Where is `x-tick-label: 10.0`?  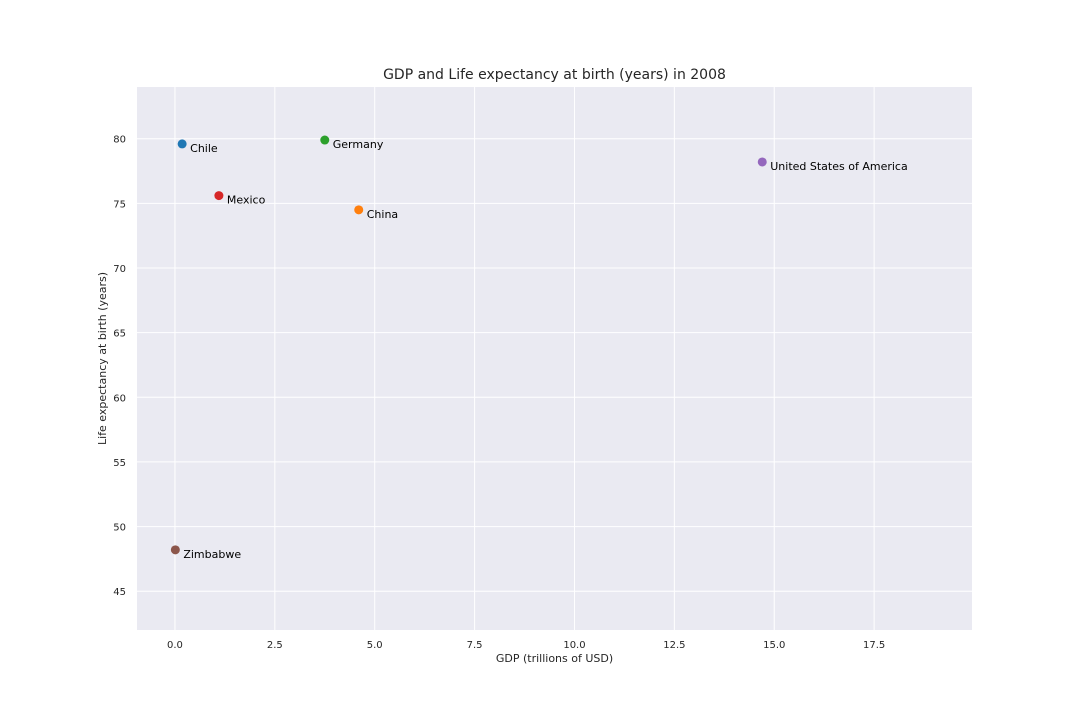
x-tick-label: 10.0 is located at coordinates (574, 645).